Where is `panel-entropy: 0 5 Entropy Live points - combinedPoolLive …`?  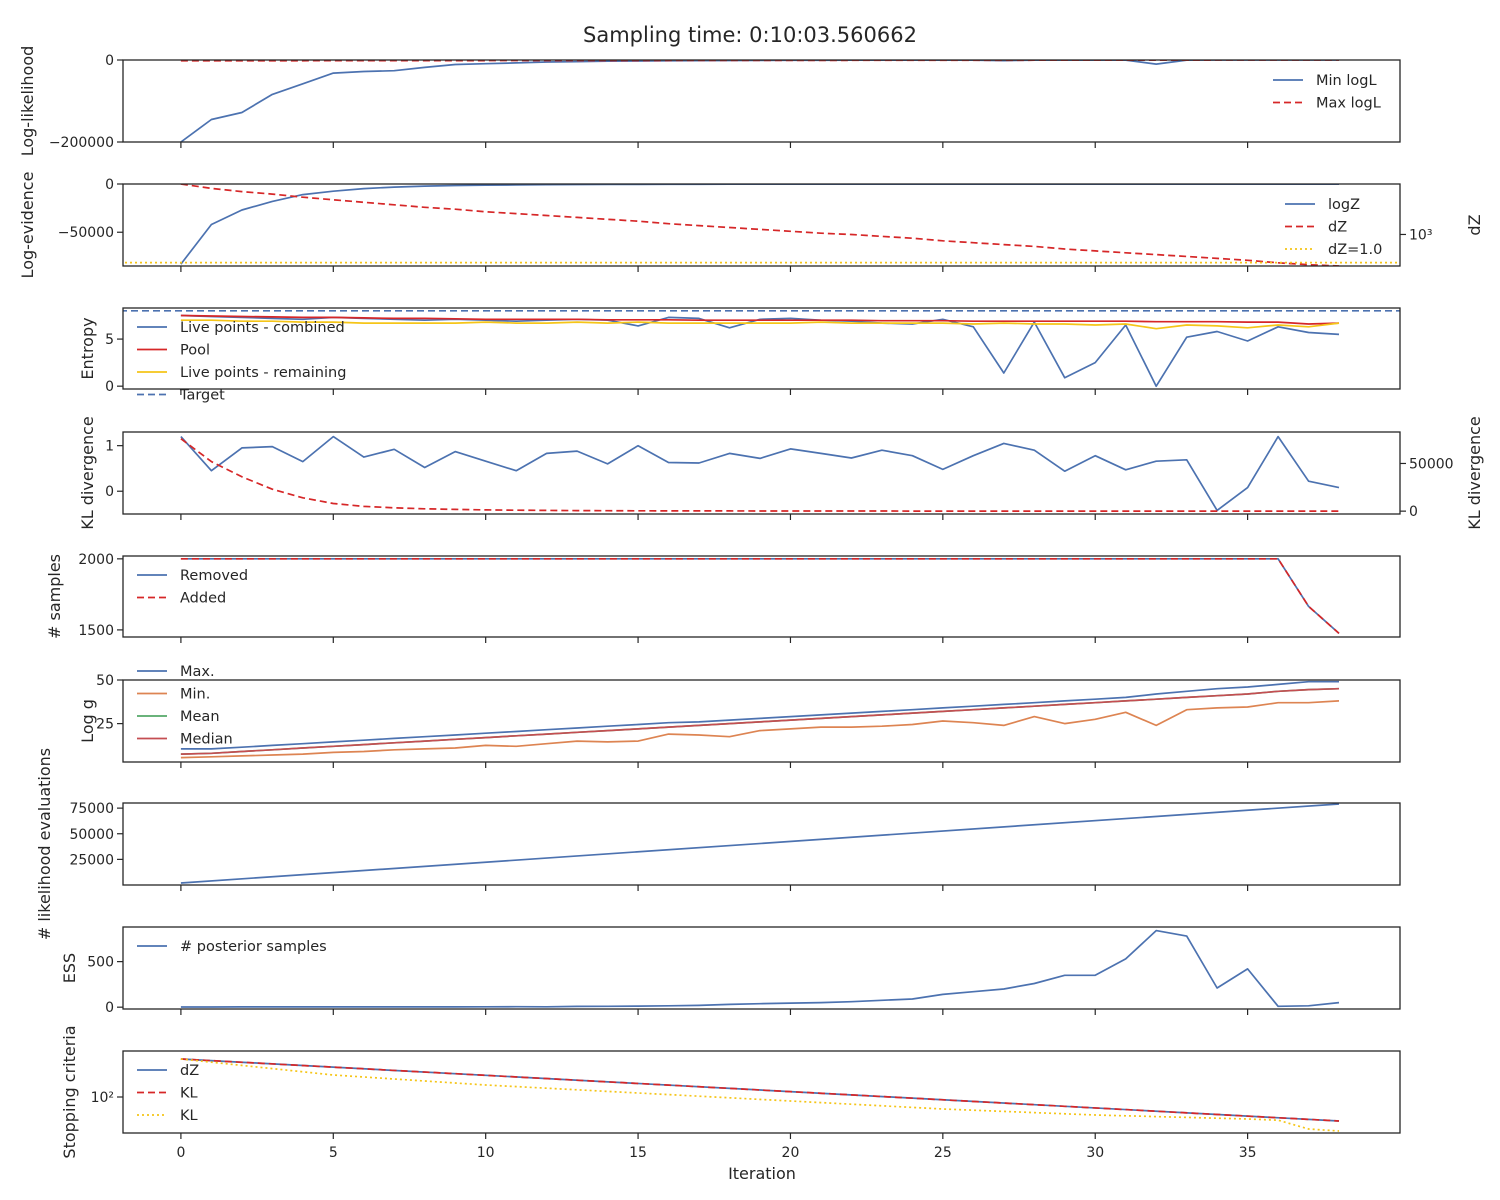
panel-entropy: 0 5 Entropy Live points - combinedPoolLive … is located at coordinates (739, 355).